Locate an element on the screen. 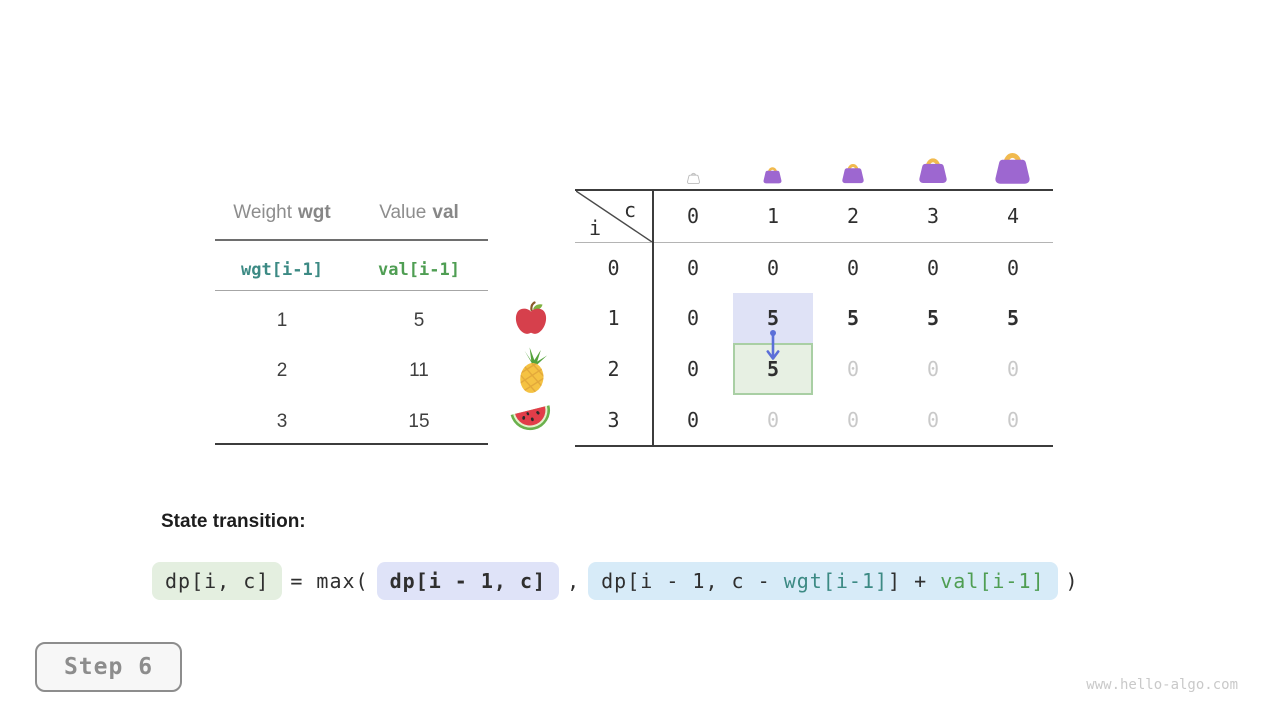 This screenshot has height=720, width=1280. dp-table-top-border is located at coordinates (814, 190).